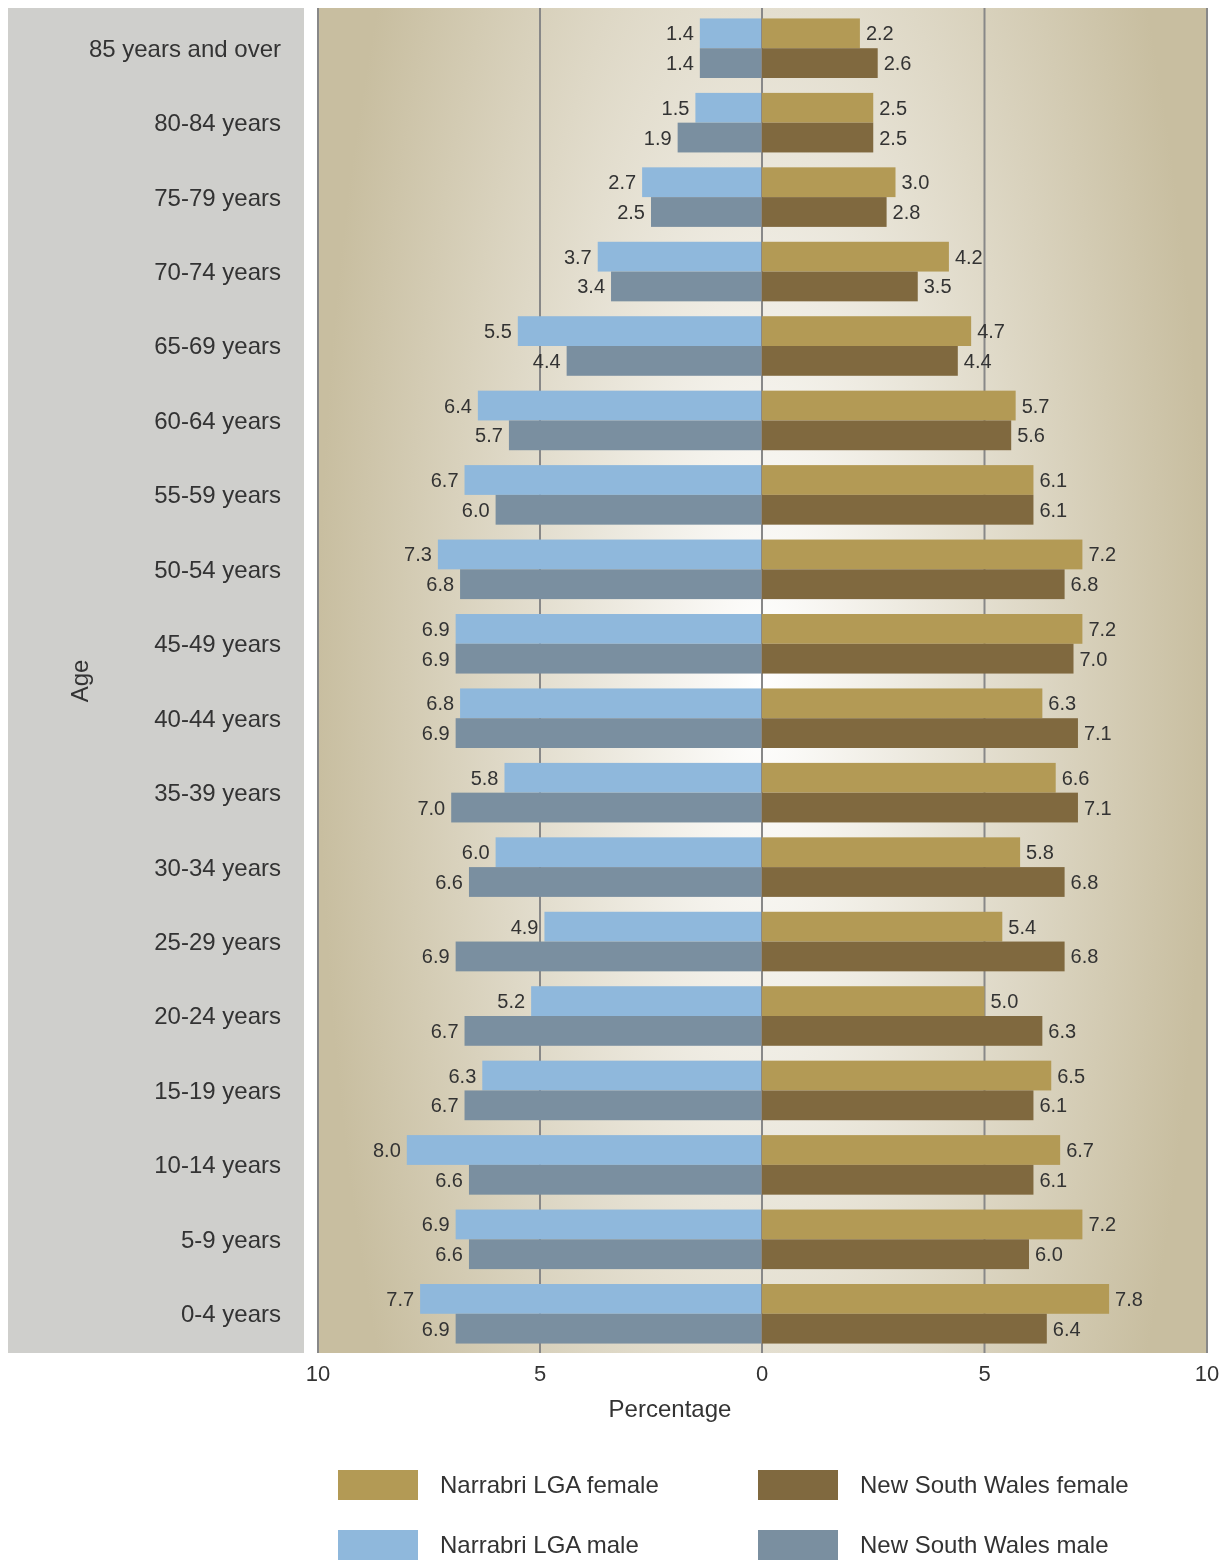 Image resolution: width=1229 pixels, height=1560 pixels. Describe the element at coordinates (968, 256) in the screenshot. I see `data-label: 4.2` at that location.